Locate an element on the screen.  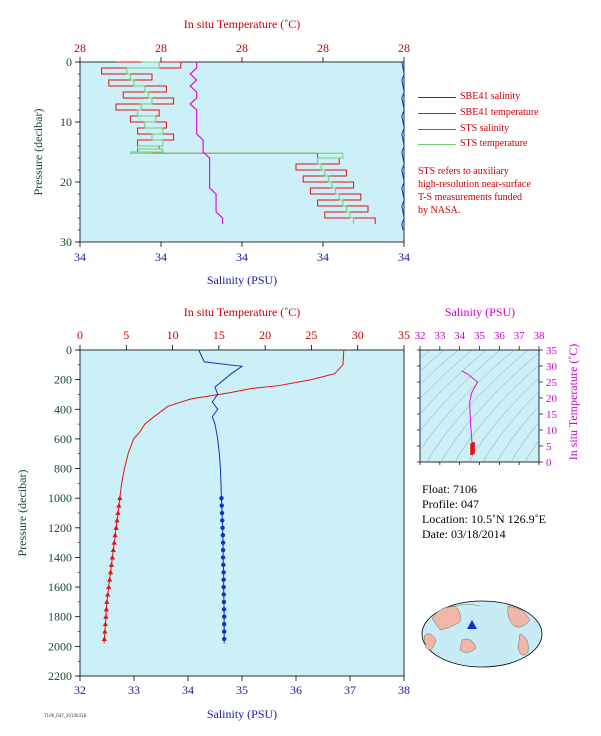
top-series is located at coordinates (253, 146).